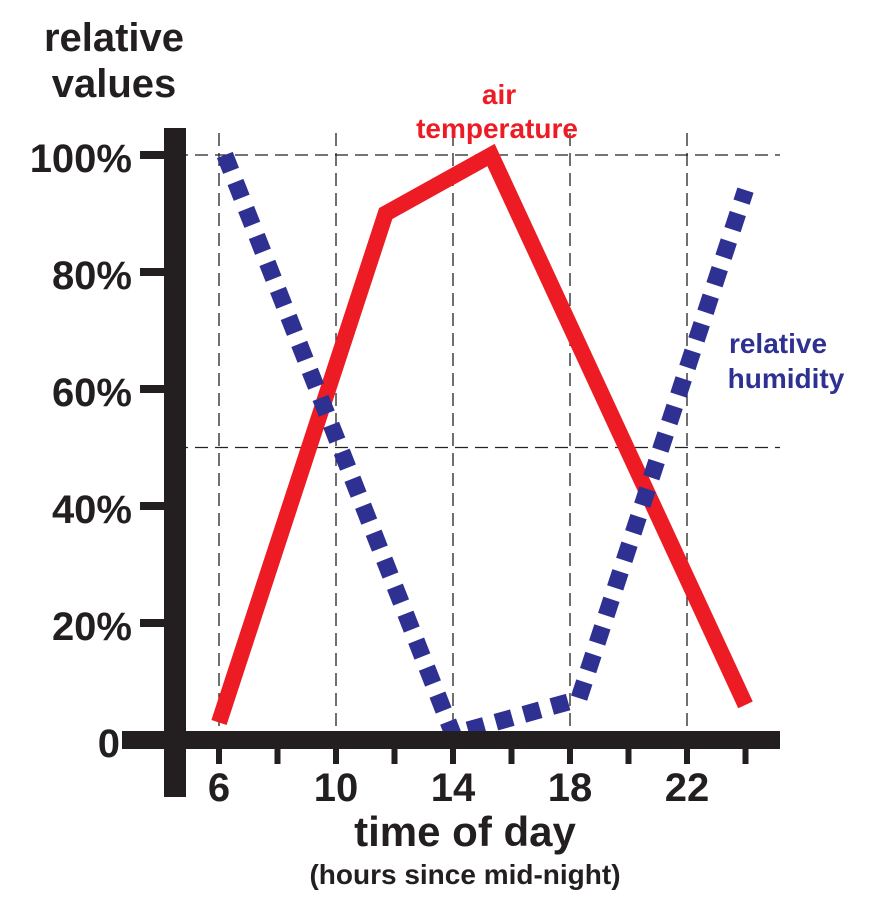 The width and height of the screenshot is (894, 922). I want to click on y-tick-label-80: 80%, so click(92, 276).